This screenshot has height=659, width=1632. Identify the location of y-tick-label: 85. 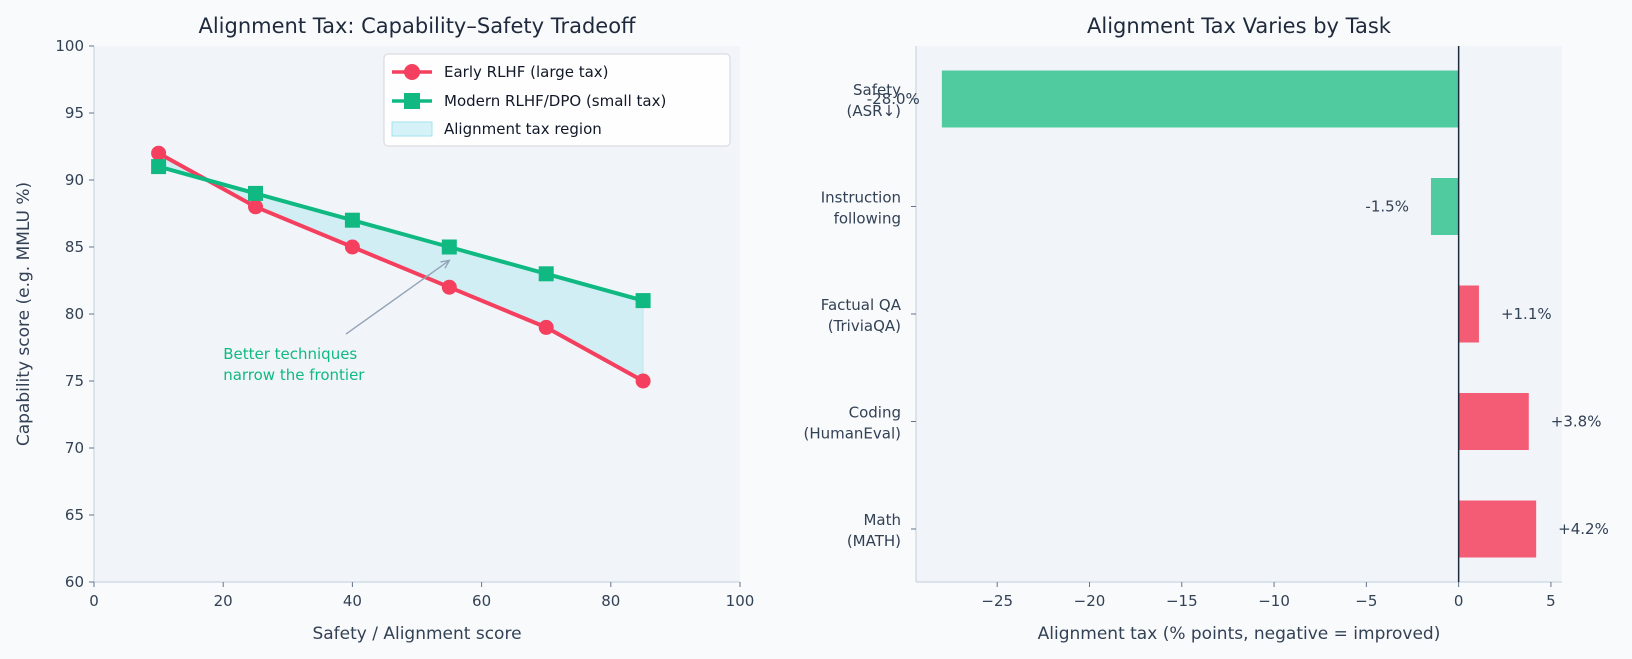
(74, 247).